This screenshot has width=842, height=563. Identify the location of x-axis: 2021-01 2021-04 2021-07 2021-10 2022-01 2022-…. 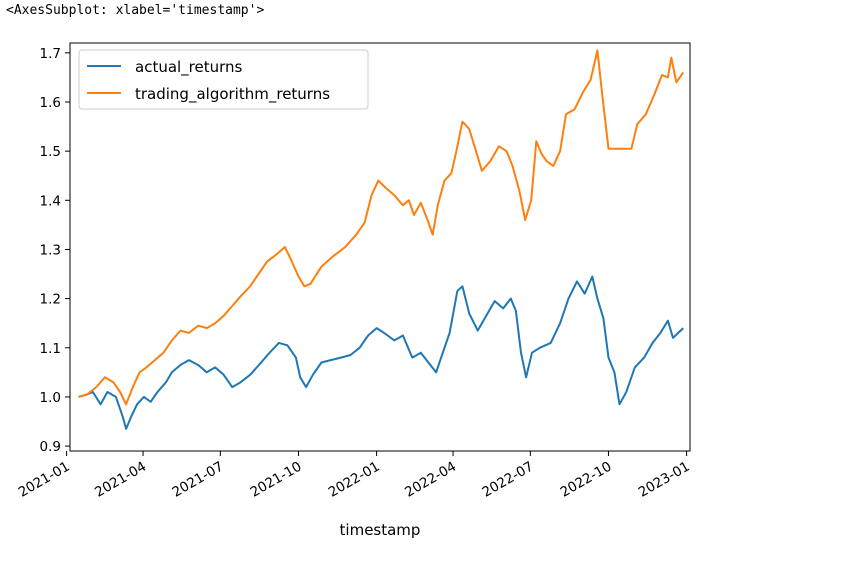
(354, 476).